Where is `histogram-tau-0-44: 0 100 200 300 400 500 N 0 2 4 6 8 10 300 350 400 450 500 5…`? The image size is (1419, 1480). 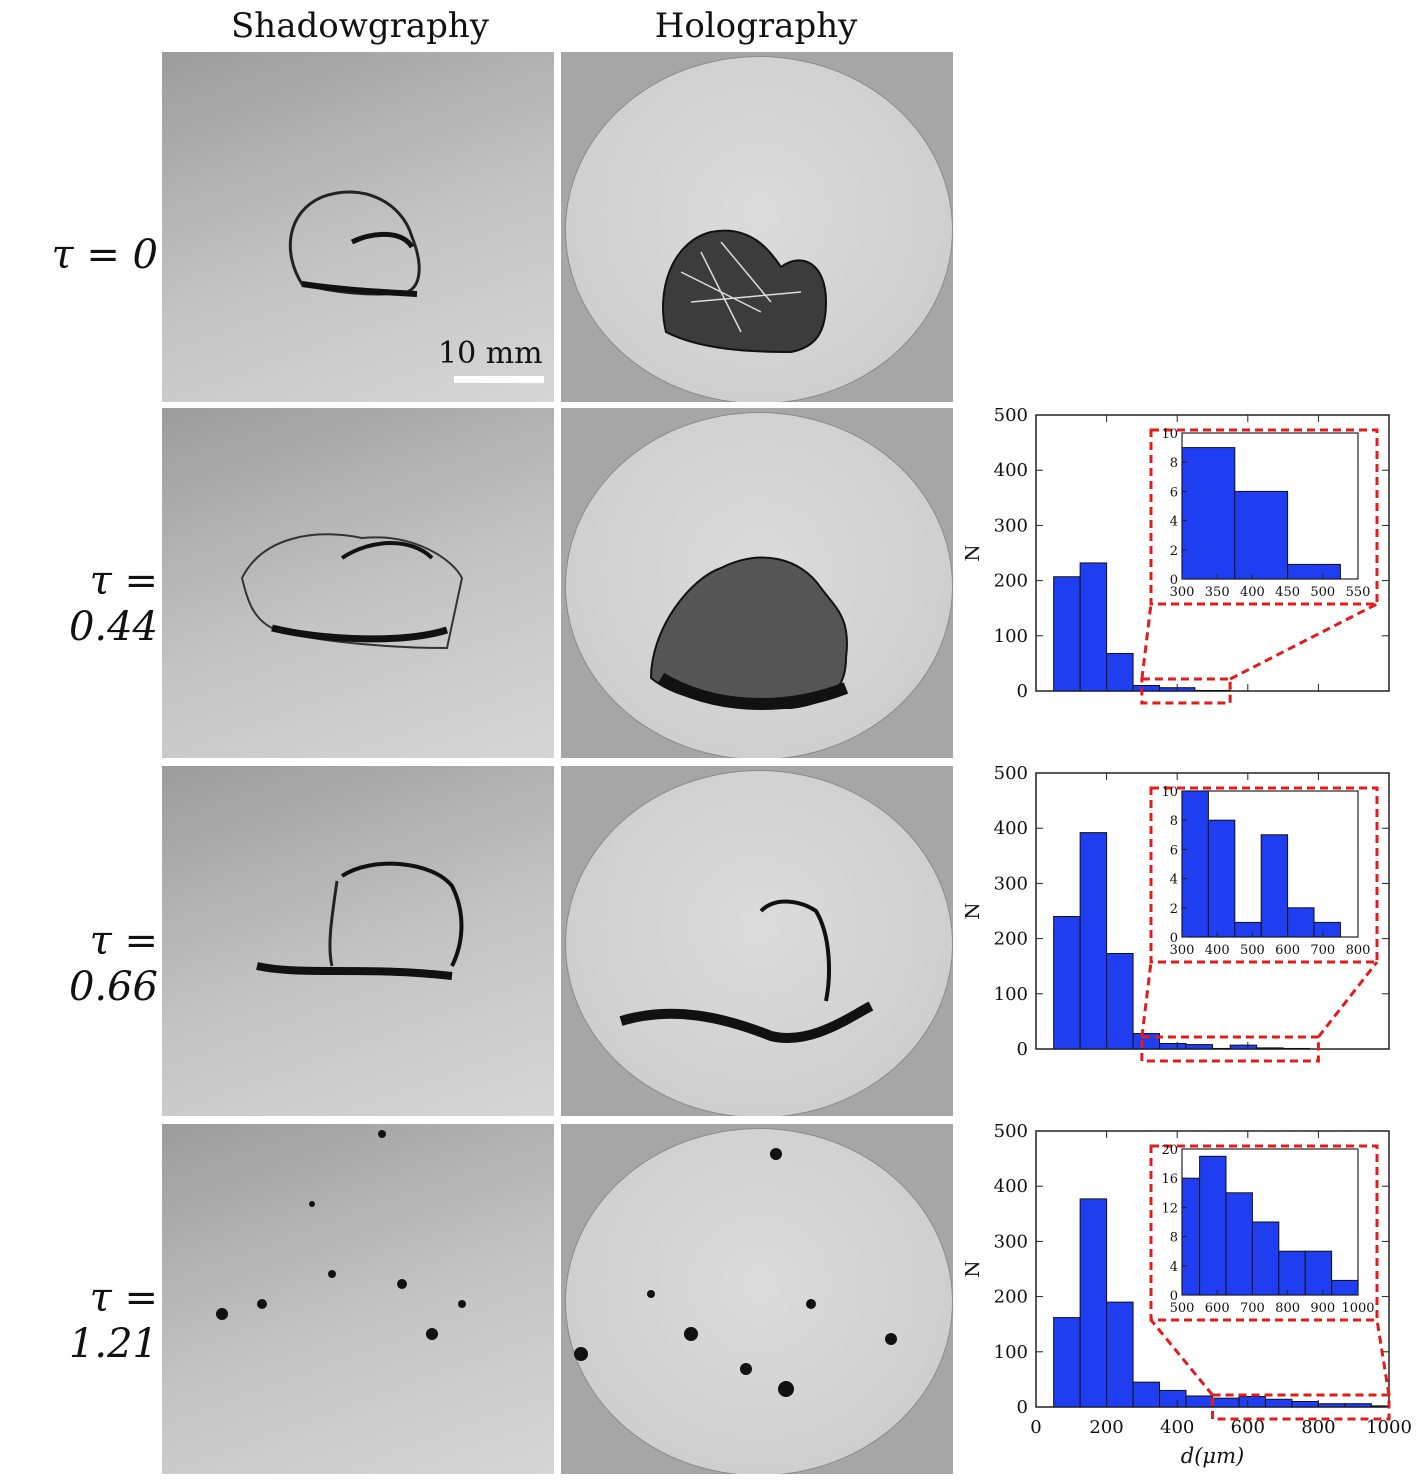 histogram-tau-0-44: 0 100 200 300 400 500 N 0 2 4 6 8 10 300 350 400 450 500 5… is located at coordinates (1177, 555).